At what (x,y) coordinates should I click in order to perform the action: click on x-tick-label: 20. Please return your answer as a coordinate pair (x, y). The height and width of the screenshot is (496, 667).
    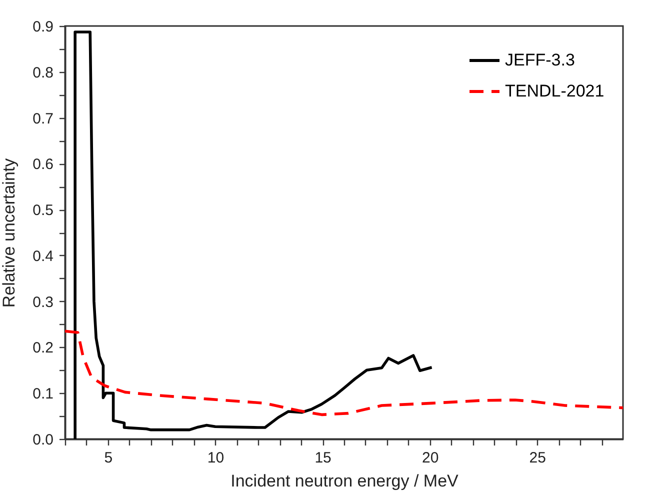
    Looking at the image, I should click on (430, 458).